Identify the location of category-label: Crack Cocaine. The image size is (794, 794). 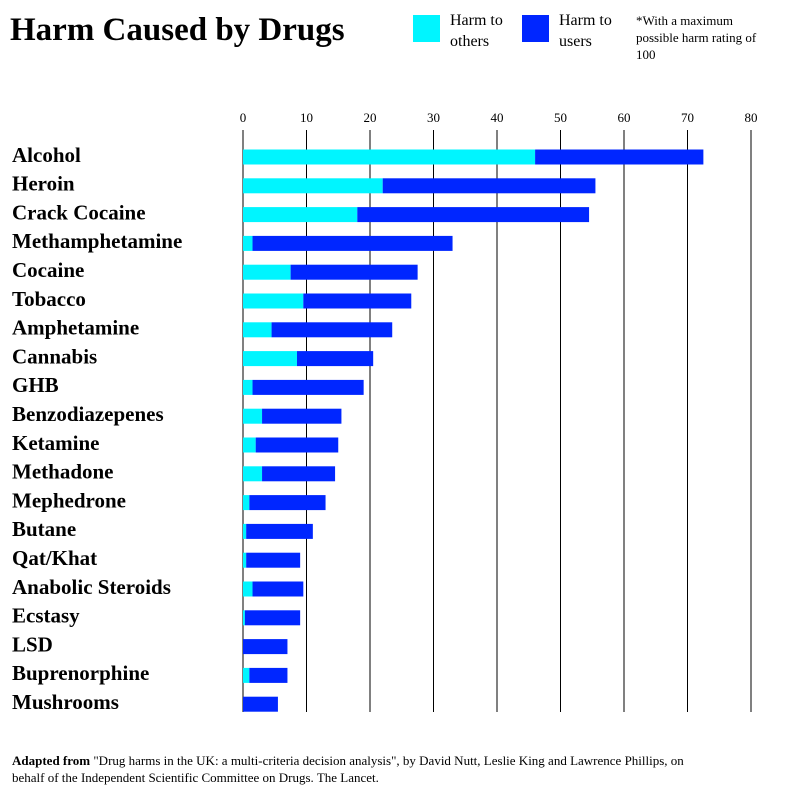
(79, 212).